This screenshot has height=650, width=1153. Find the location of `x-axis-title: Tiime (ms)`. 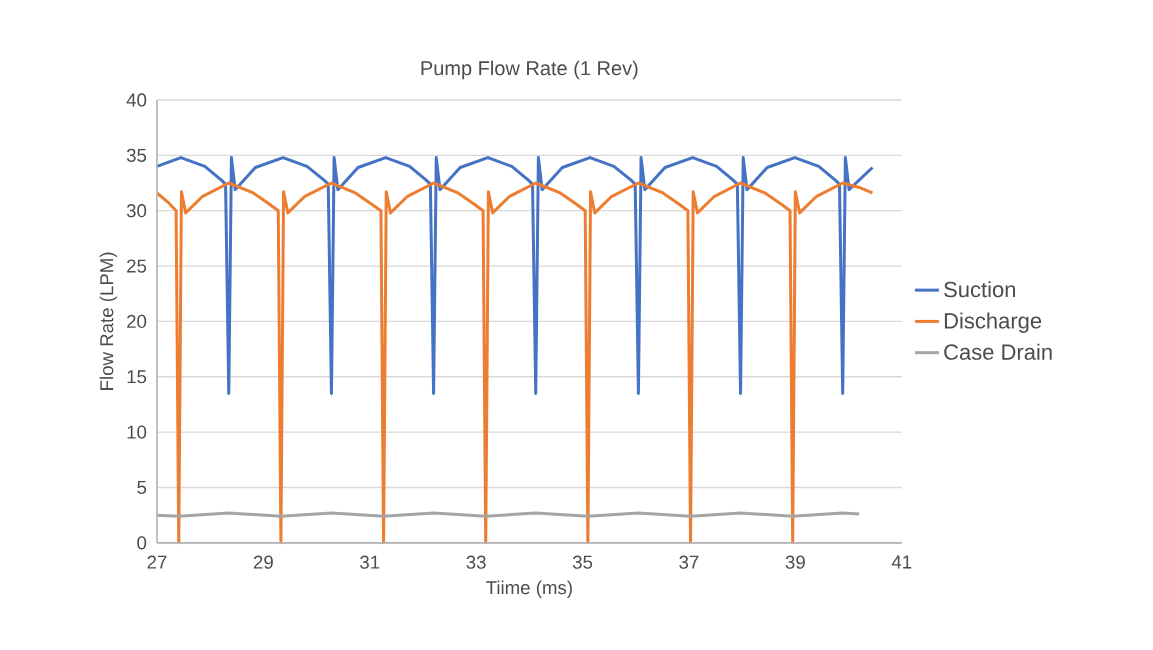

x-axis-title: Tiime (ms) is located at coordinates (529, 589).